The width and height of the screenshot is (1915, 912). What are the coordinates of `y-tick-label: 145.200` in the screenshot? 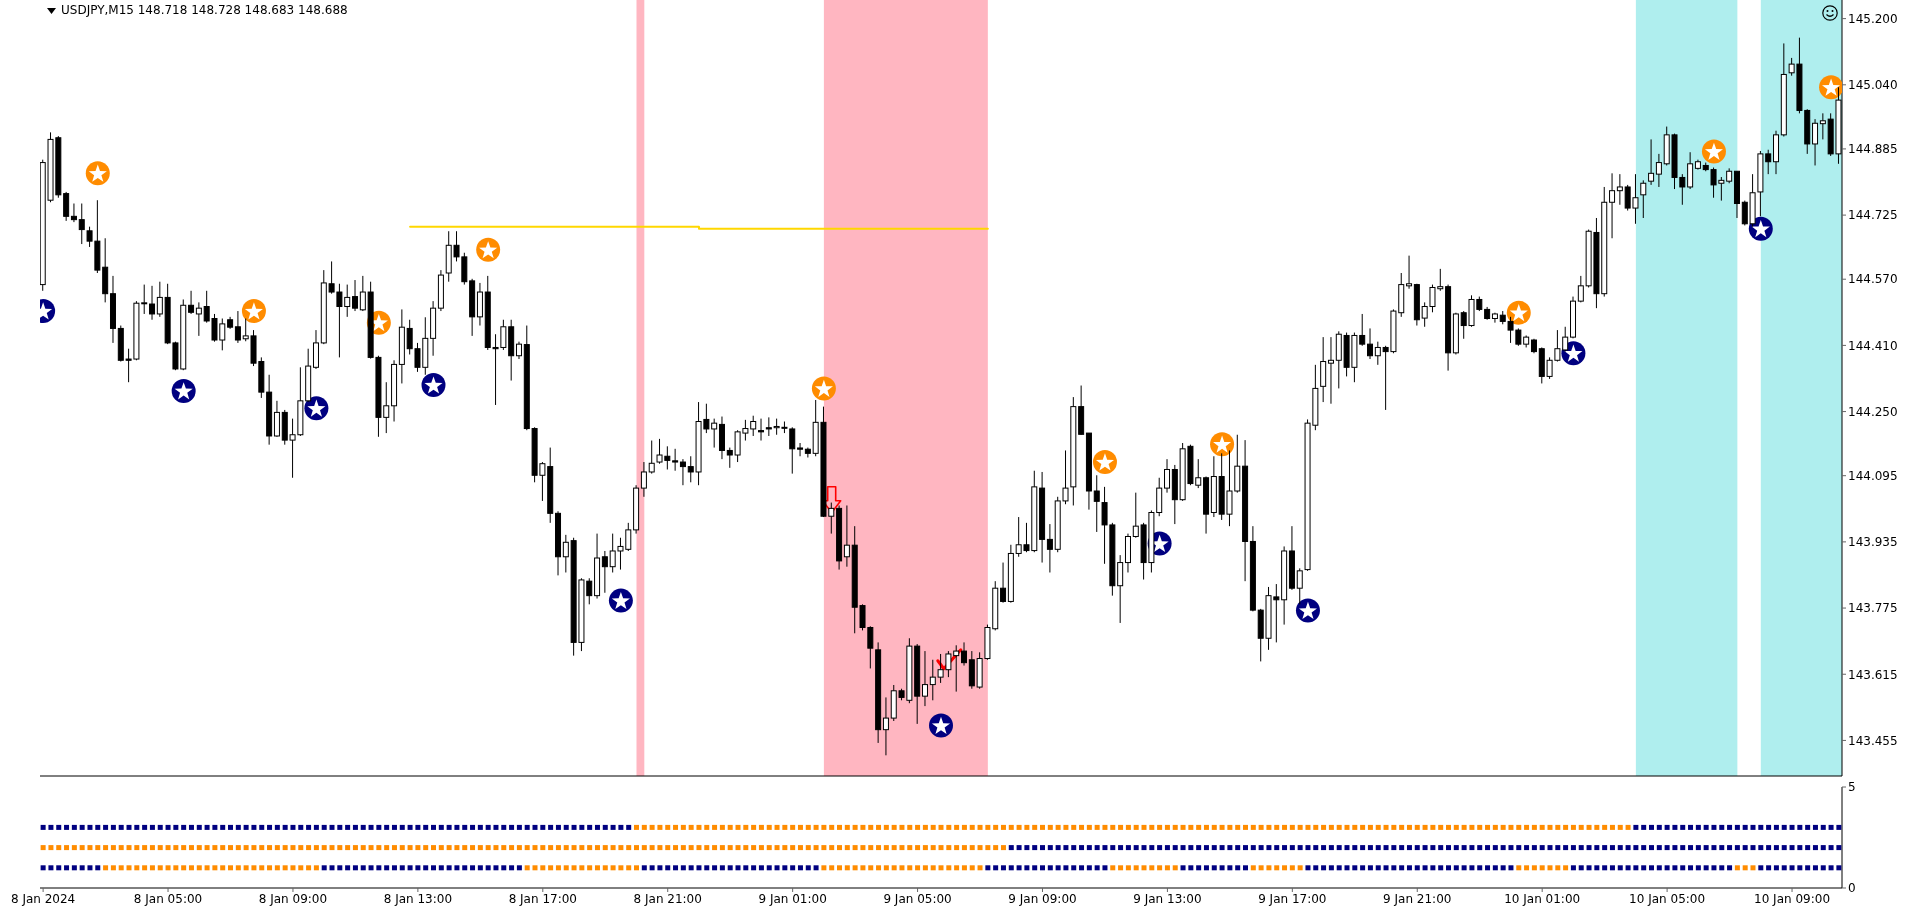 It's located at (1873, 18).